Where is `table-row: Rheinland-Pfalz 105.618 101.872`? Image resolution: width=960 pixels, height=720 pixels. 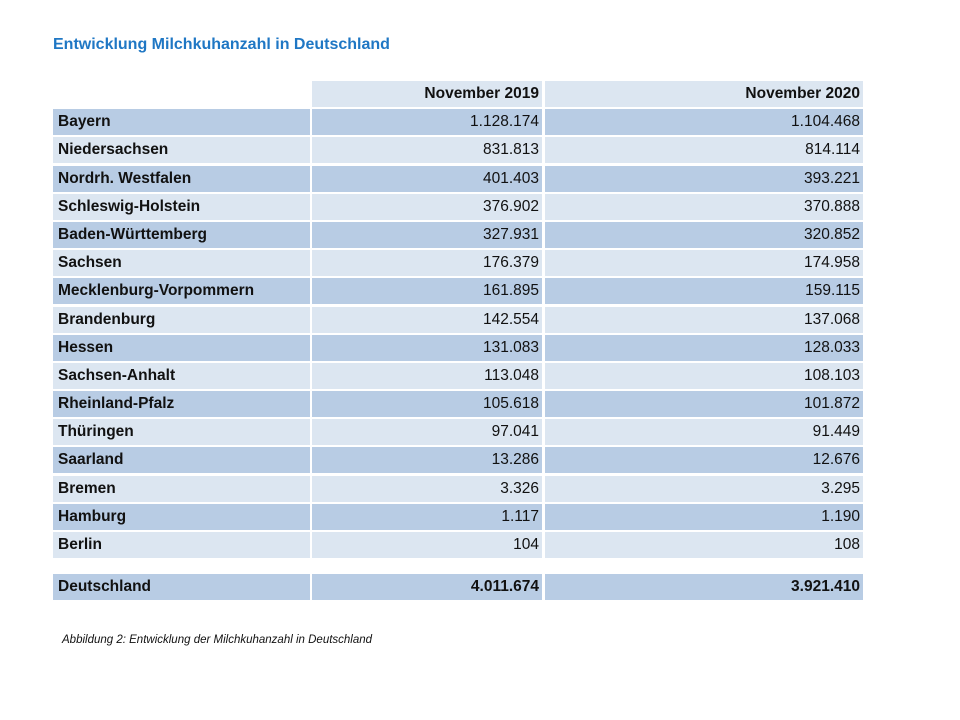
table-row: Rheinland-Pfalz 105.618 101.872 is located at coordinates (458, 404).